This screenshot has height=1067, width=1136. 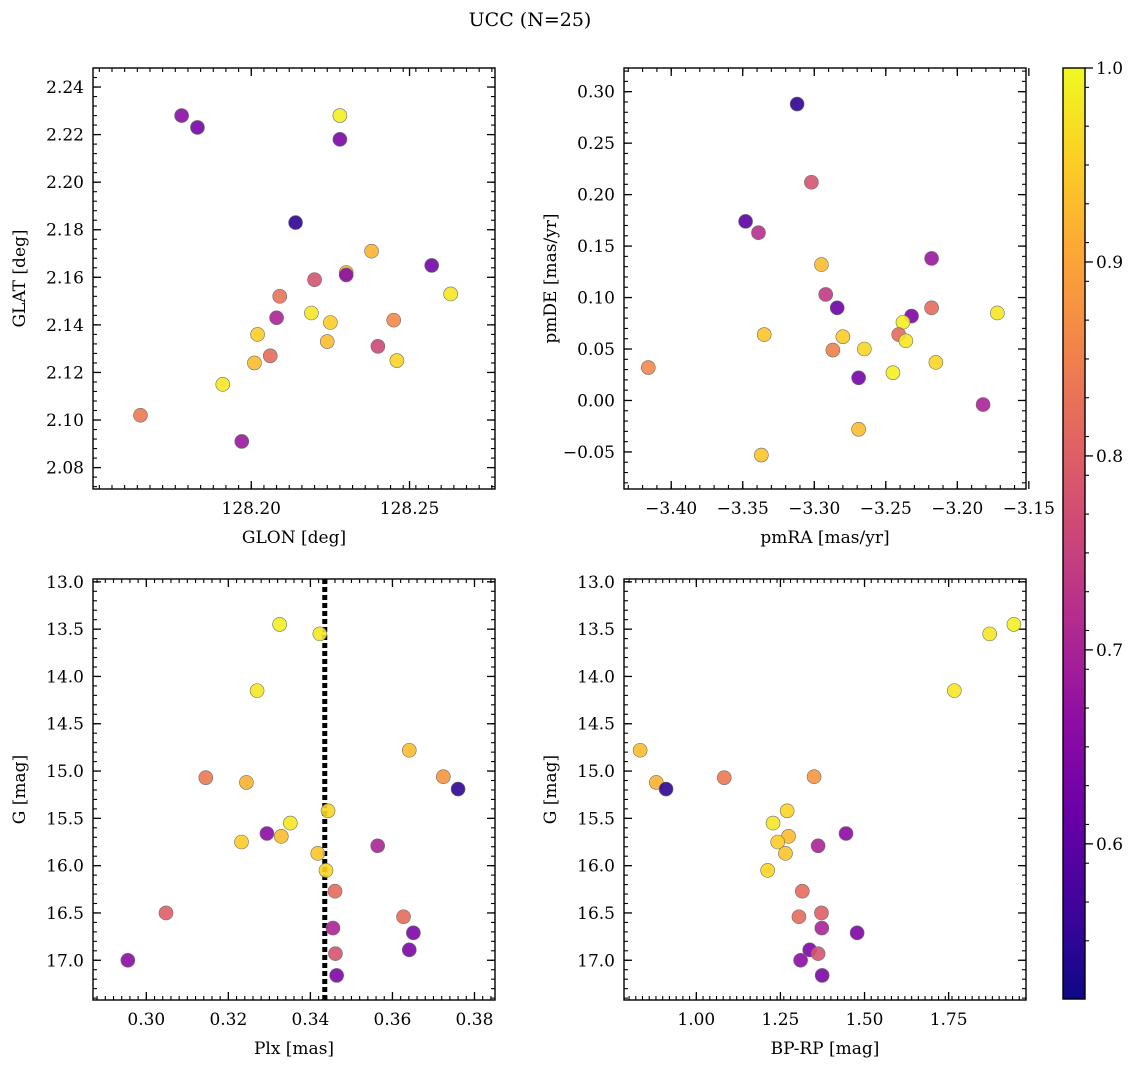 I want to click on y-tick-label: 2.08, so click(x=65, y=469).